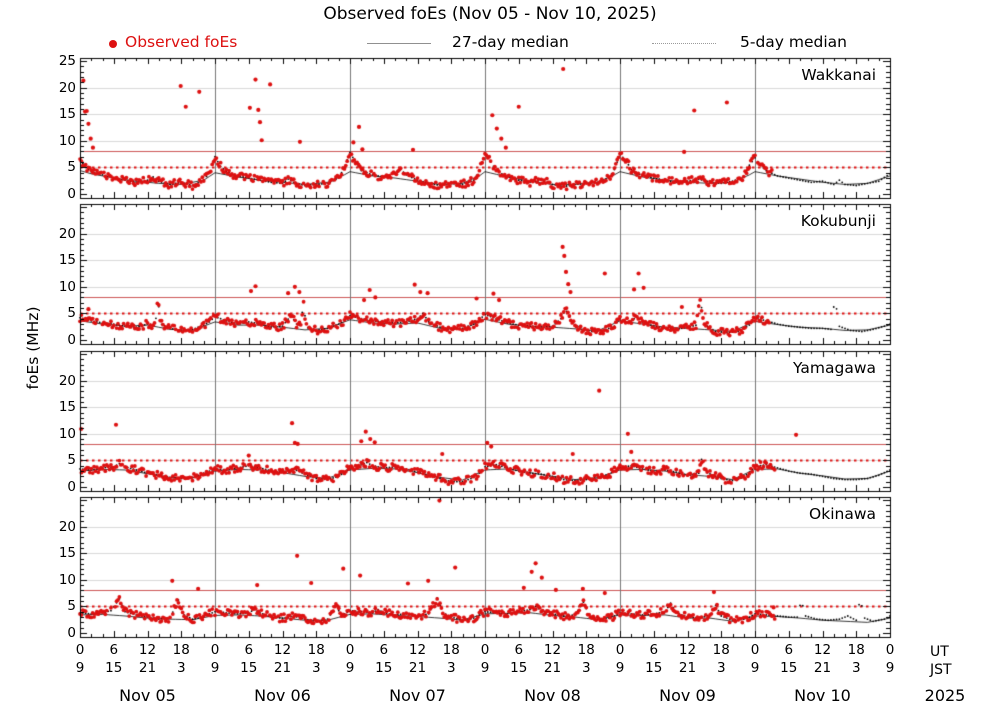  I want to click on x-date-label: Nov 06, so click(282, 695).